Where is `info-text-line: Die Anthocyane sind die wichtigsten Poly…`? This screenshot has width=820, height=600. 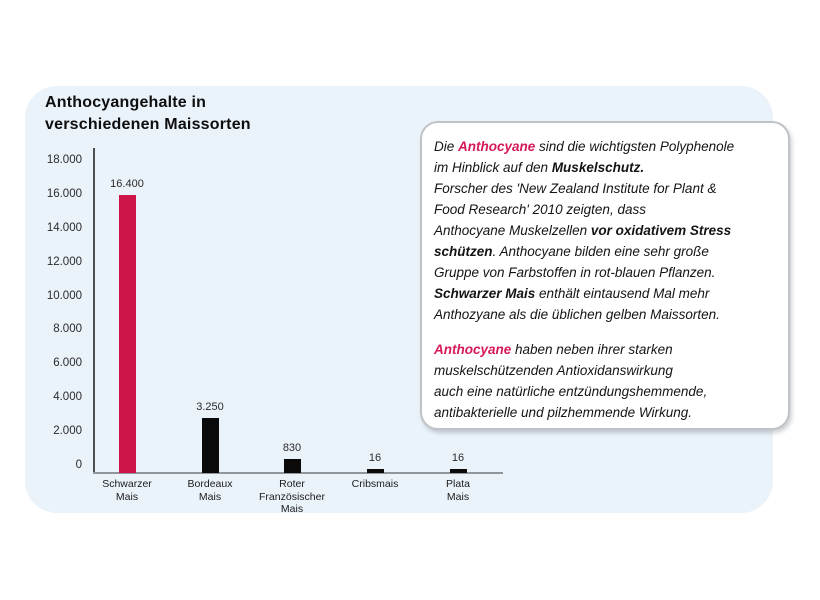 info-text-line: Die Anthocyane sind die wichtigsten Poly… is located at coordinates (605, 146).